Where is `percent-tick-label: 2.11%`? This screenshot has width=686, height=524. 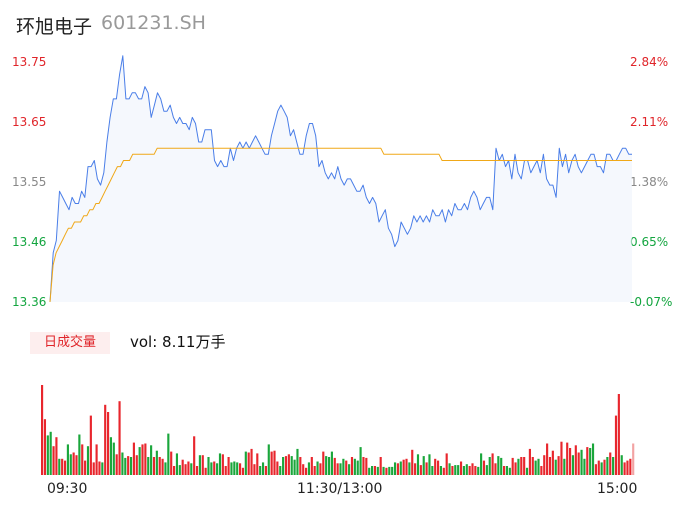 percent-tick-label: 2.11% is located at coordinates (649, 122).